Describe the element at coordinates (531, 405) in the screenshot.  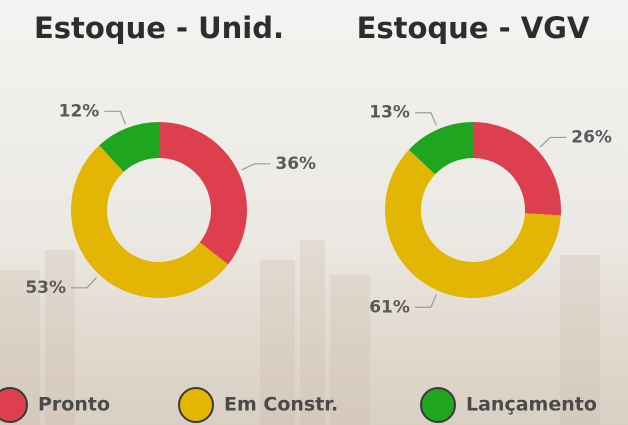
I see `legend-label: Lançamento` at that location.